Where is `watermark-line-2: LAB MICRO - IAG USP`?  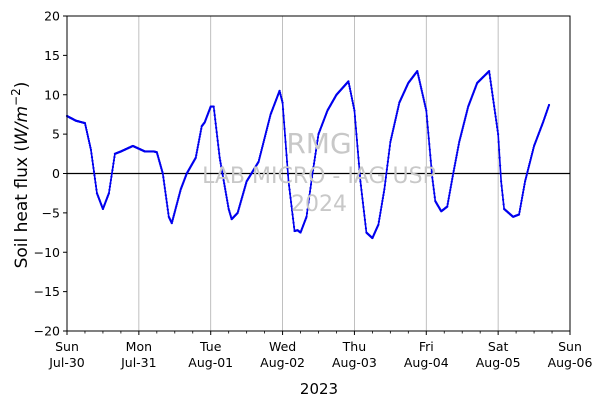 watermark-line-2: LAB MICRO - IAG USP is located at coordinates (319, 176).